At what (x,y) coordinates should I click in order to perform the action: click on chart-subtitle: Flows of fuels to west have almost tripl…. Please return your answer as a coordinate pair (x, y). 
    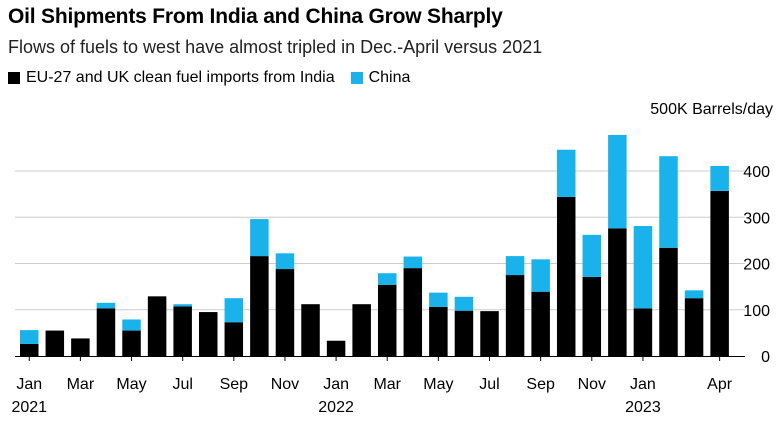
    Looking at the image, I should click on (275, 47).